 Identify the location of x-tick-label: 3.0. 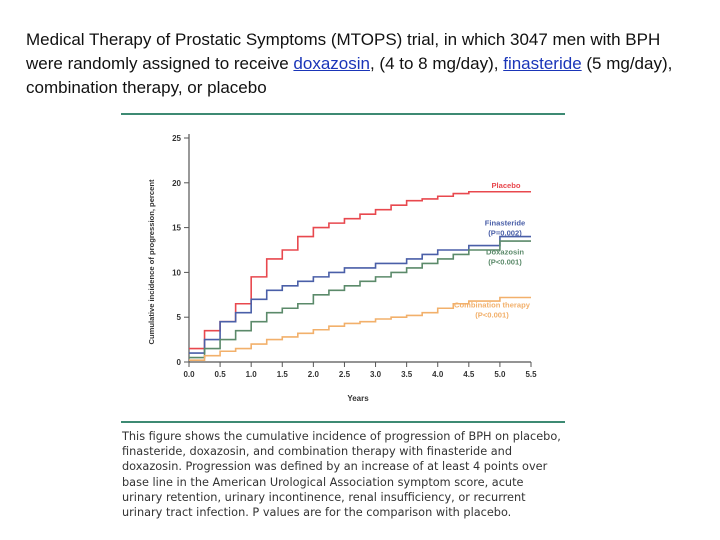
(376, 374).